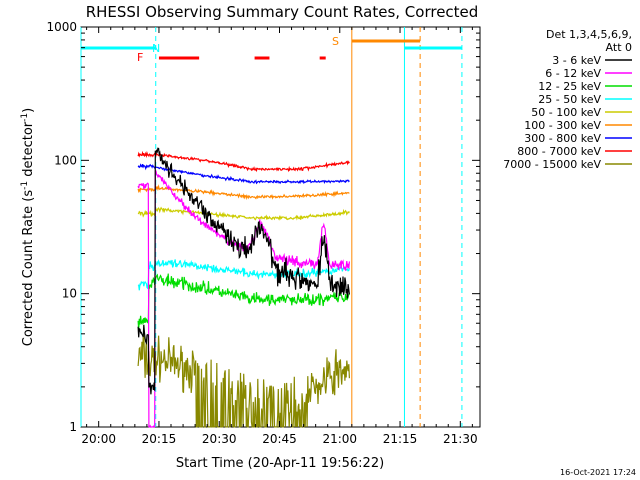 This screenshot has height=480, width=640. I want to click on y-axis-title-a: Corrected Count Rate (s, so click(28, 268).